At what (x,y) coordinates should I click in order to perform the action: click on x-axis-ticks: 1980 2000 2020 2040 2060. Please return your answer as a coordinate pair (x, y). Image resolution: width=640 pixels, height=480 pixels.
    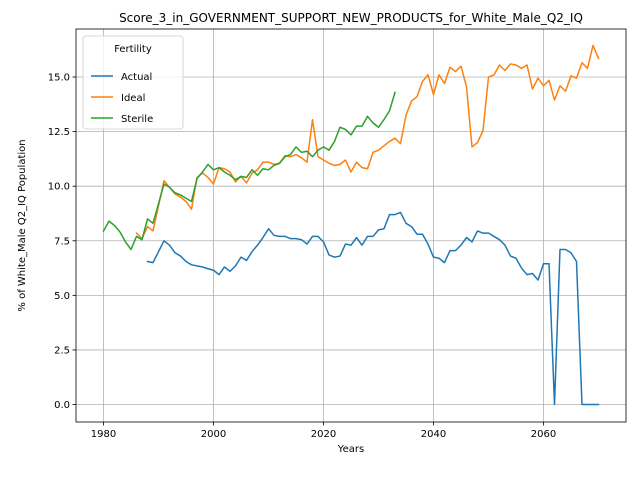
    Looking at the image, I should click on (323, 431).